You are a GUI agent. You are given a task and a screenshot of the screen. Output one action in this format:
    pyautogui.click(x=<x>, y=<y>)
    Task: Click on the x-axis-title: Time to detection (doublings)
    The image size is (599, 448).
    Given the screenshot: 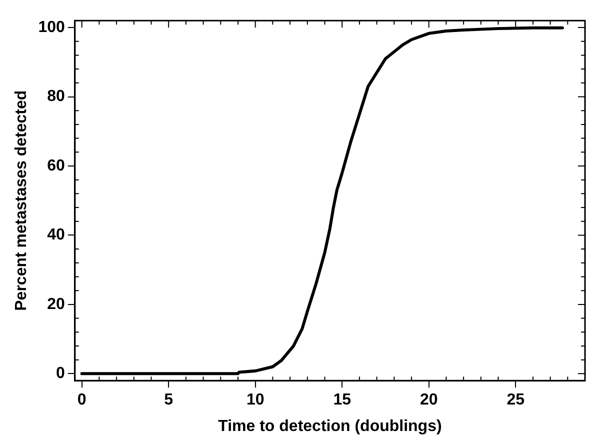 What is the action you would take?
    pyautogui.click(x=330, y=426)
    